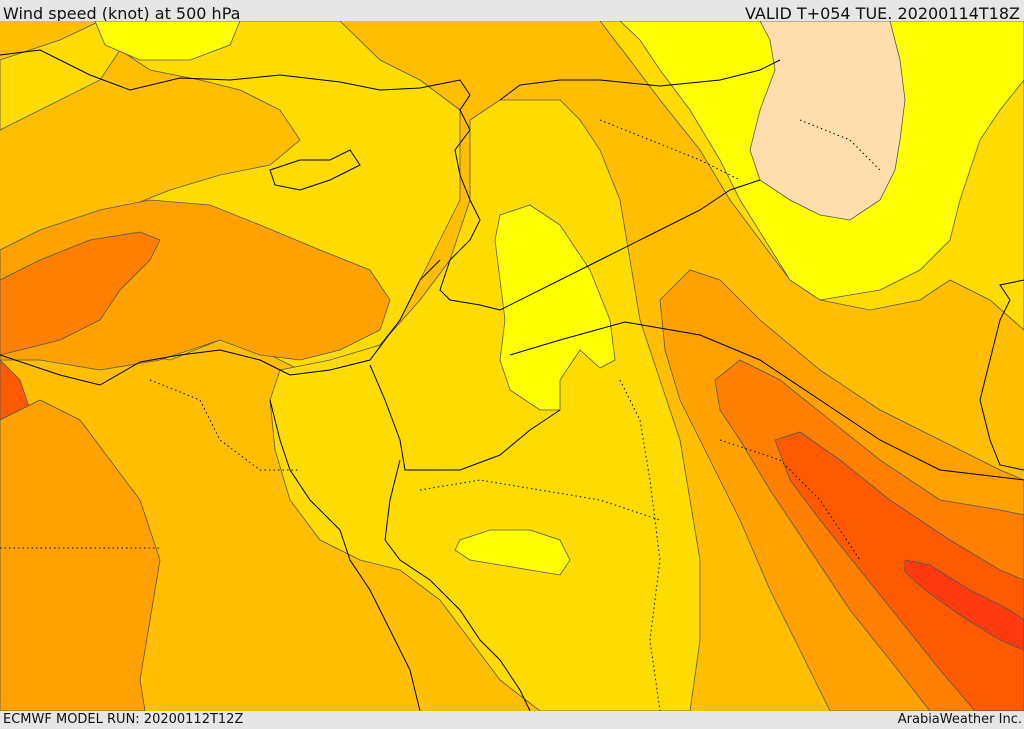 This screenshot has width=1024, height=729. Describe the element at coordinates (80, 293) in the screenshot. I see `contour-band-dark-orange-west` at that location.